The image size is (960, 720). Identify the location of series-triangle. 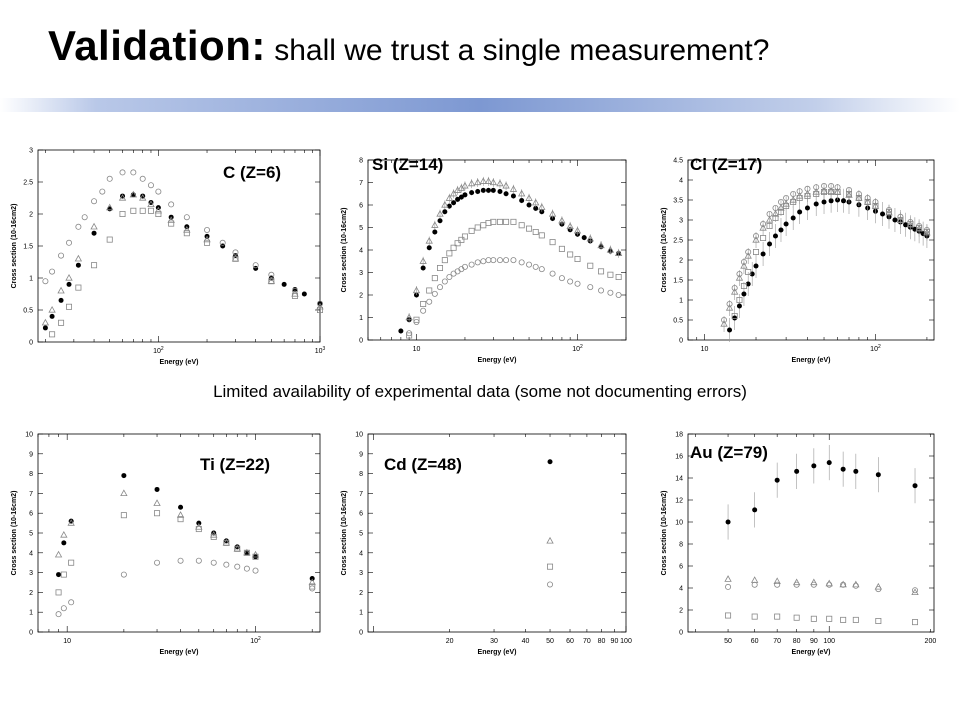
(182, 258).